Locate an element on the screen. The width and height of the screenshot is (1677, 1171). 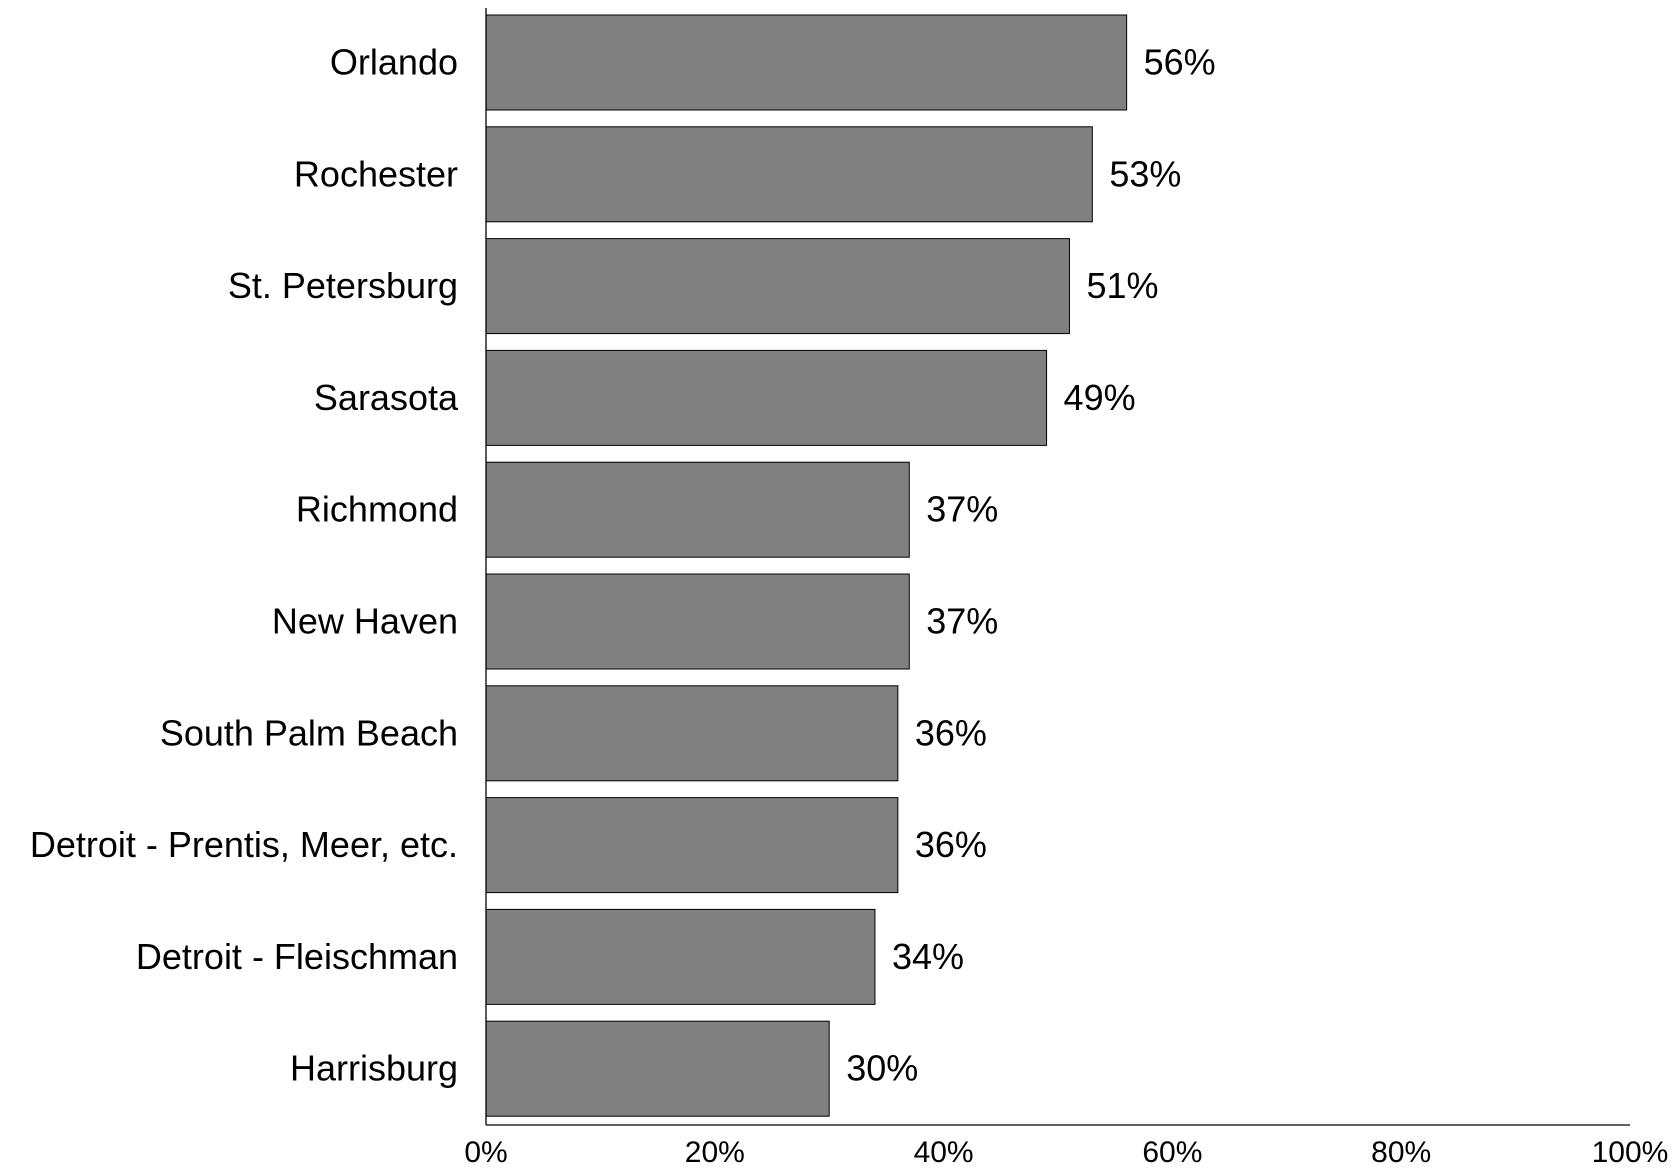
data-label: 30% is located at coordinates (882, 1068).